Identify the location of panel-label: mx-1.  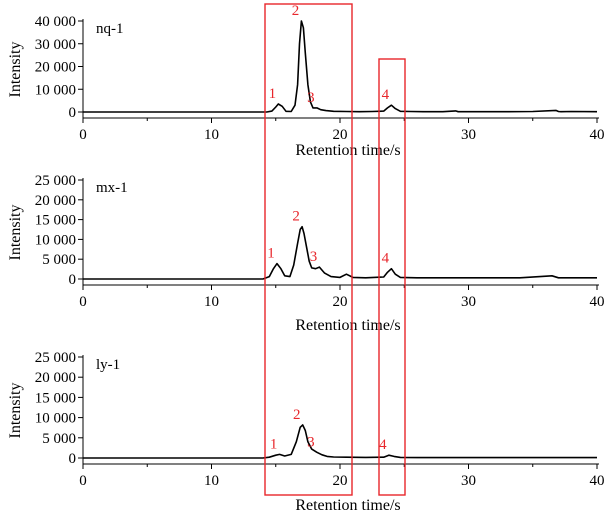
(112, 188).